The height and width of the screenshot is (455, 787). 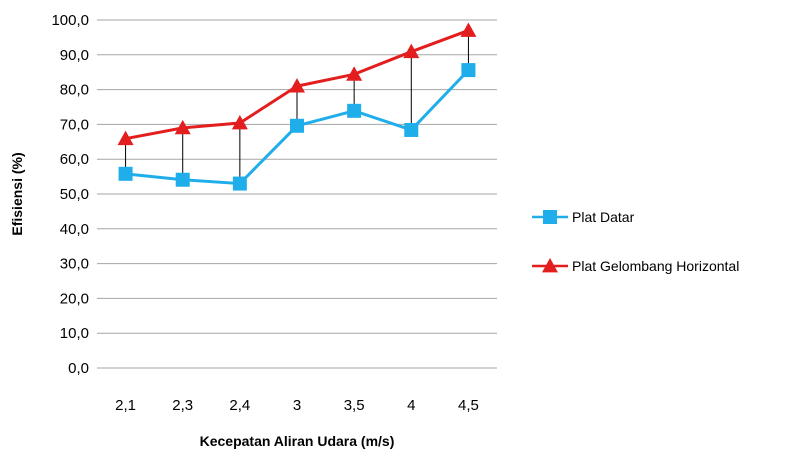 I want to click on x-tick-label: 2,4, so click(x=239, y=405).